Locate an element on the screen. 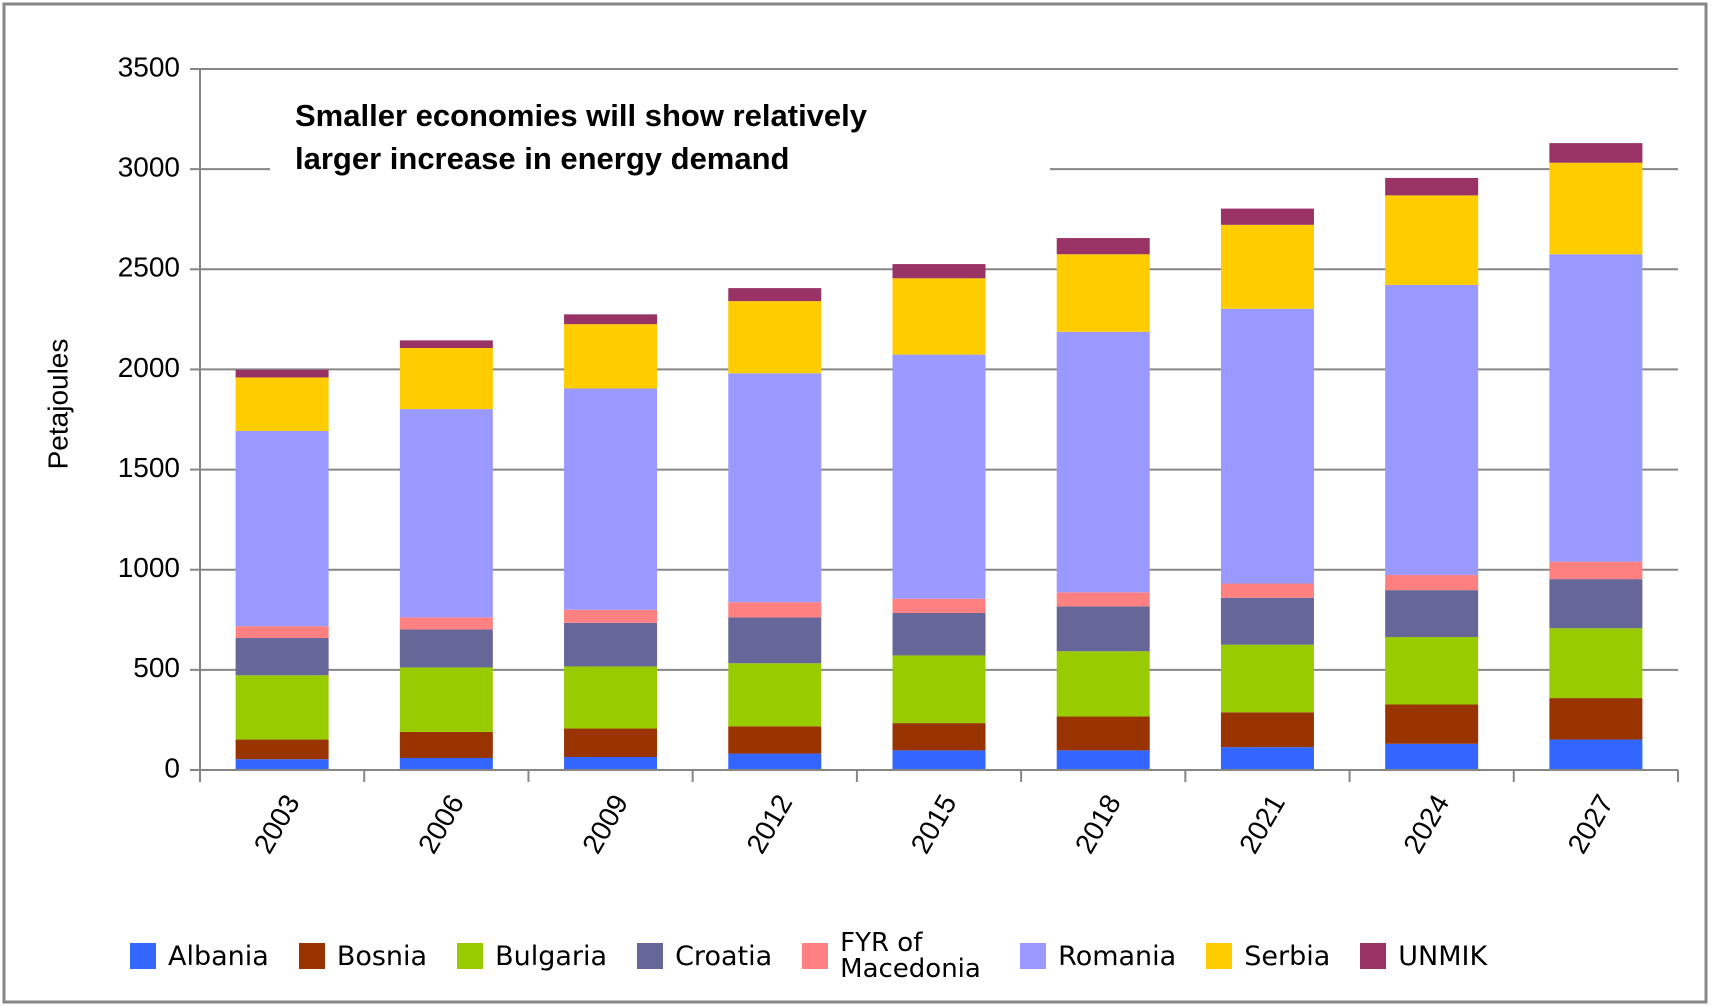 The width and height of the screenshot is (1711, 1006). legend-label: UNMIK is located at coordinates (1443, 956).